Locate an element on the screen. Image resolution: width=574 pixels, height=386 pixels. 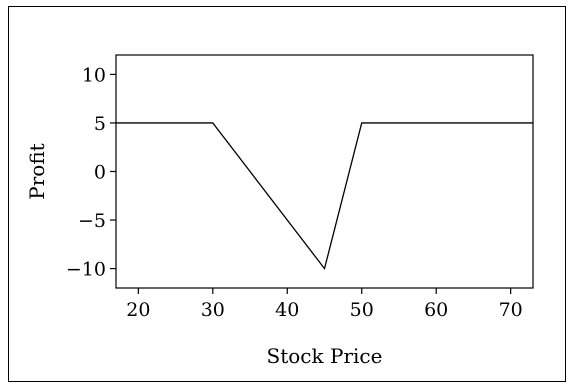
x-tick-label: 20 is located at coordinates (138, 310).